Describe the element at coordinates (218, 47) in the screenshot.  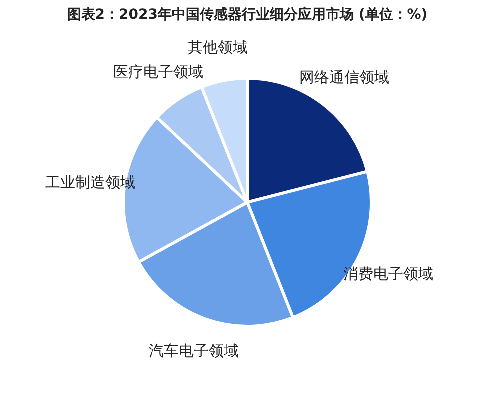
I see `slice-label: 其他领域` at that location.